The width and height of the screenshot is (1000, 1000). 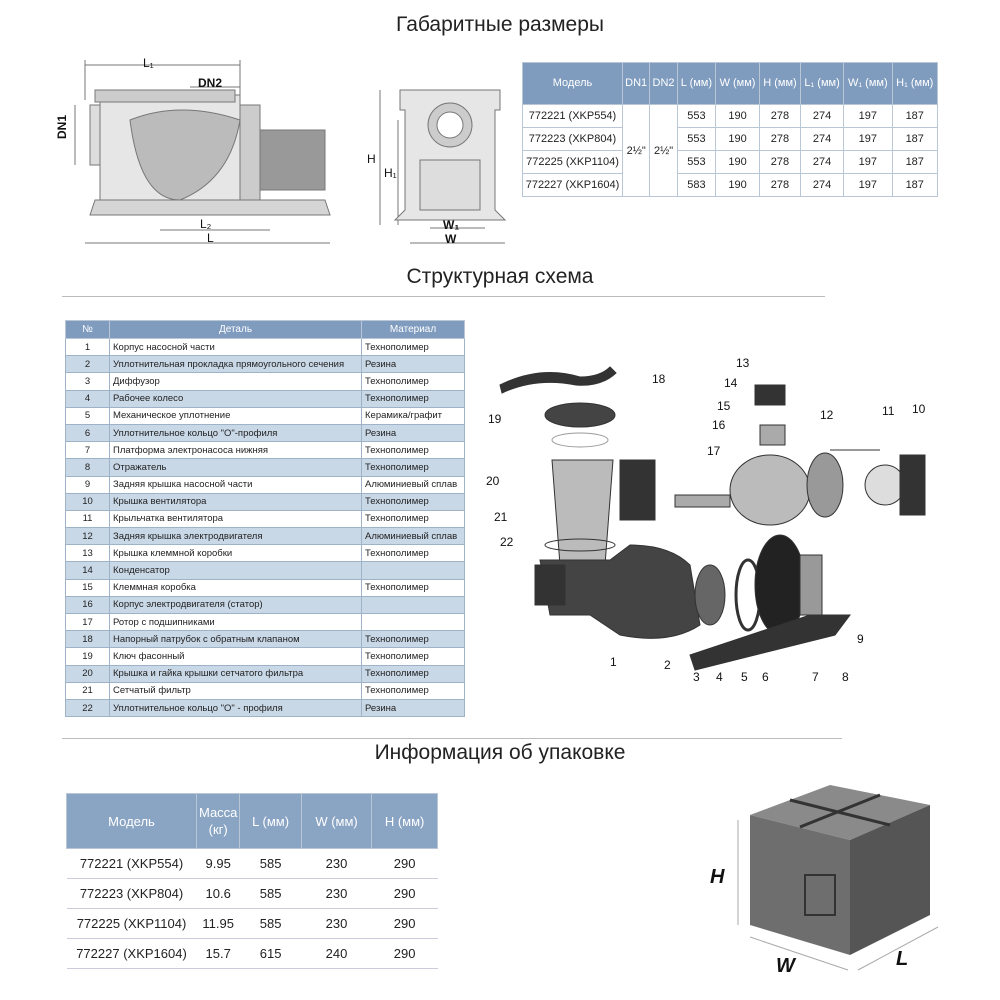 I want to click on model-cell: 772225 (XKP1104), so click(x=572, y=162).